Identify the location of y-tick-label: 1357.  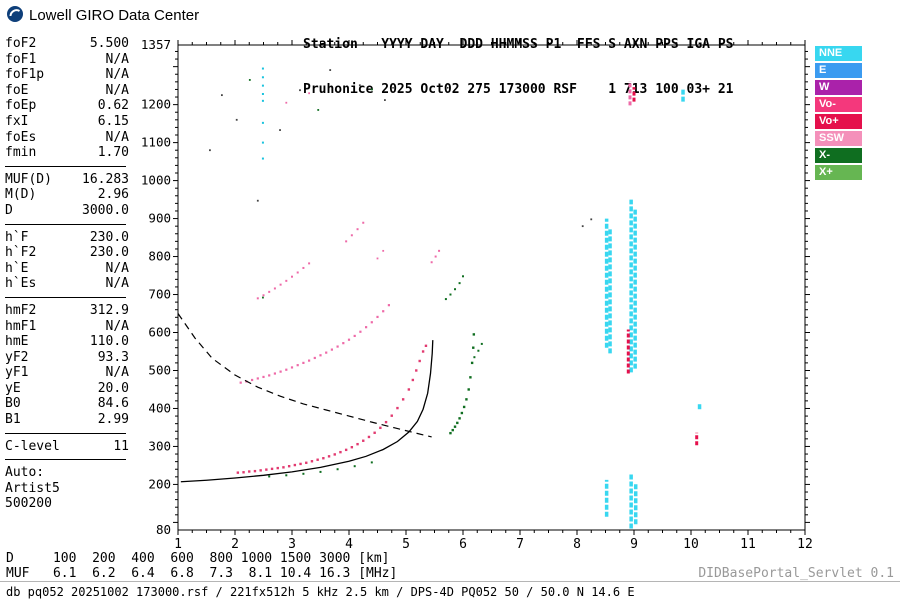
(156, 45).